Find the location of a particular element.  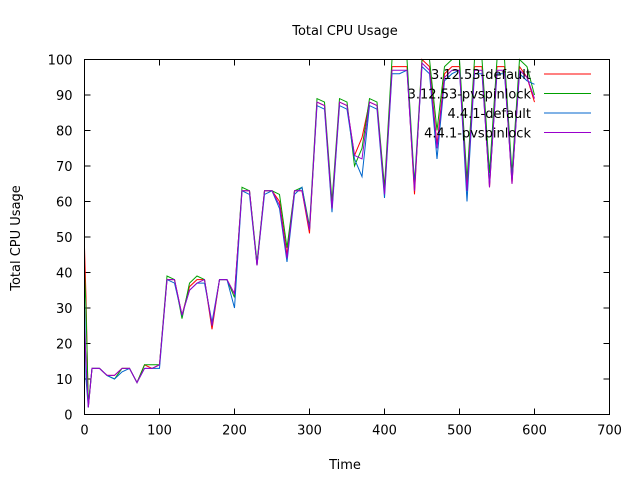

x-tick-label-4: 400 is located at coordinates (384, 431).